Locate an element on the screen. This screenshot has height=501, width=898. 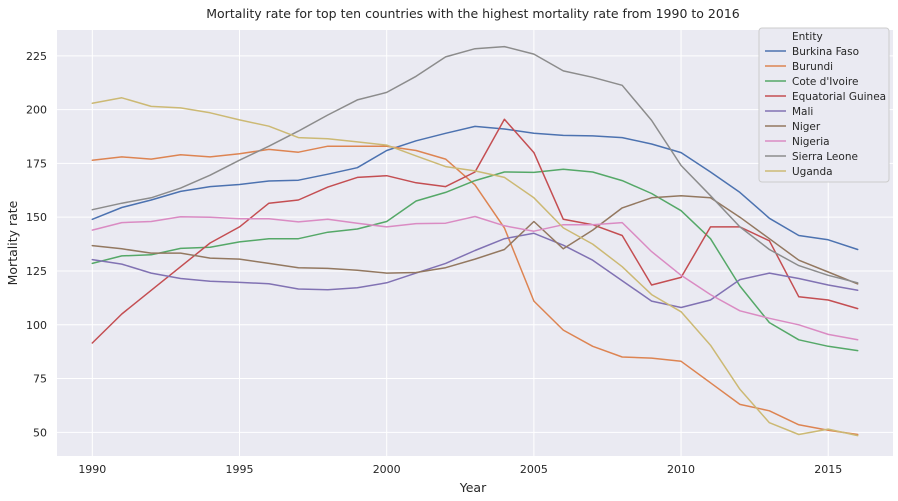
x-tick-label: 2015 is located at coordinates (828, 469).